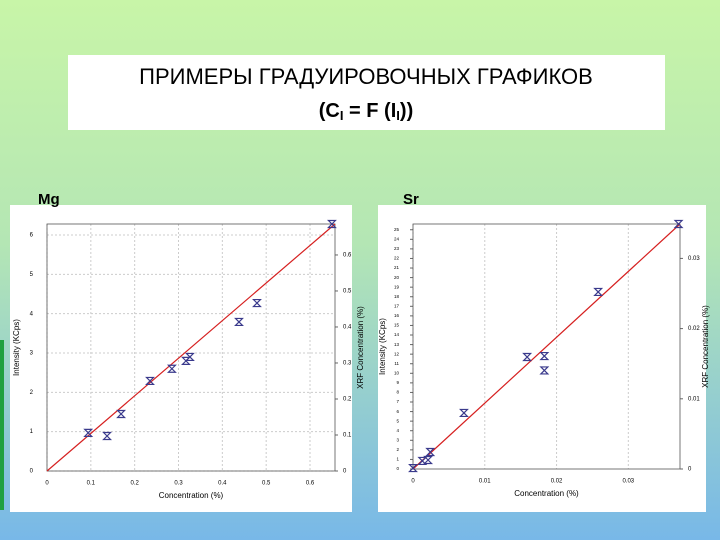  Describe the element at coordinates (397, 334) in the screenshot. I see `y-tick-label: 14` at that location.